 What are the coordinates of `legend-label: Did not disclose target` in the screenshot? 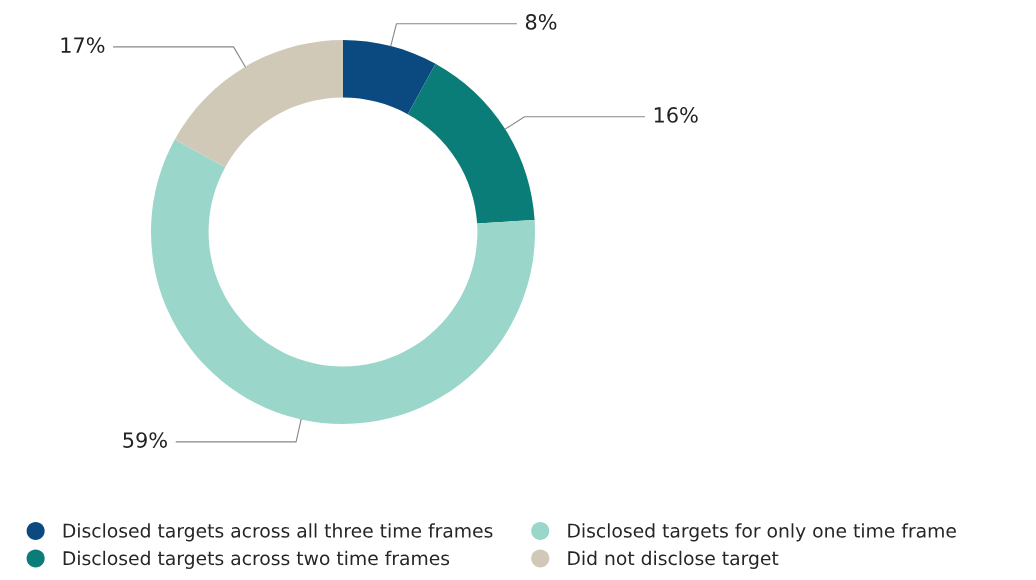 It's located at (673, 559).